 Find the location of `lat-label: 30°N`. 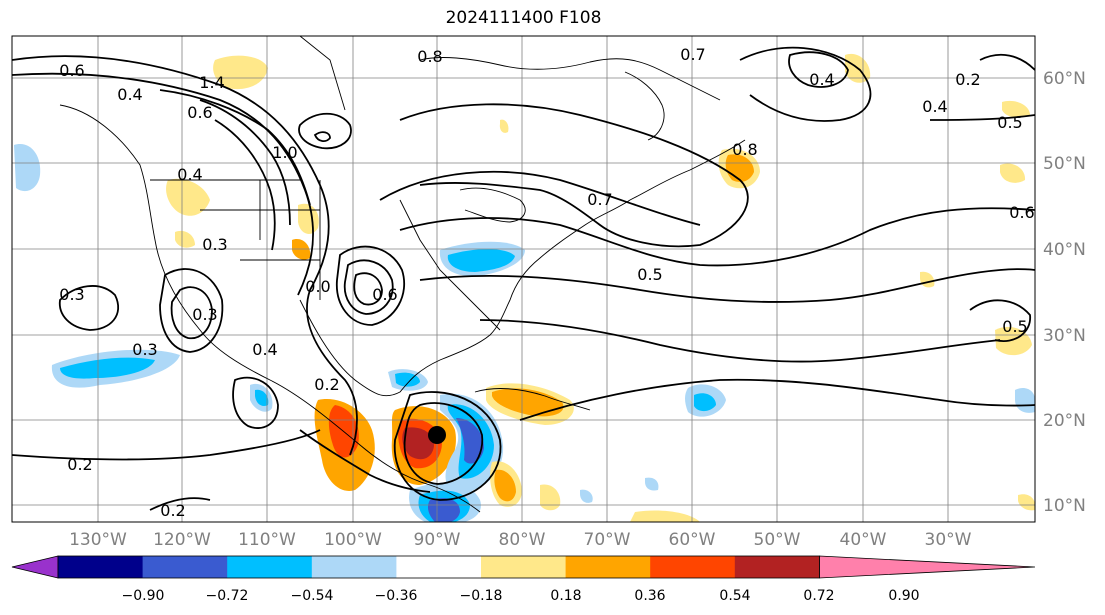

lat-label: 30°N is located at coordinates (1064, 336).